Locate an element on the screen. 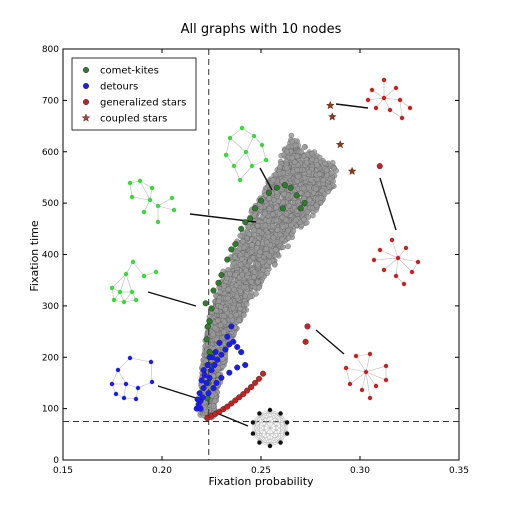  y-tick-label: 100 is located at coordinates (50, 410).